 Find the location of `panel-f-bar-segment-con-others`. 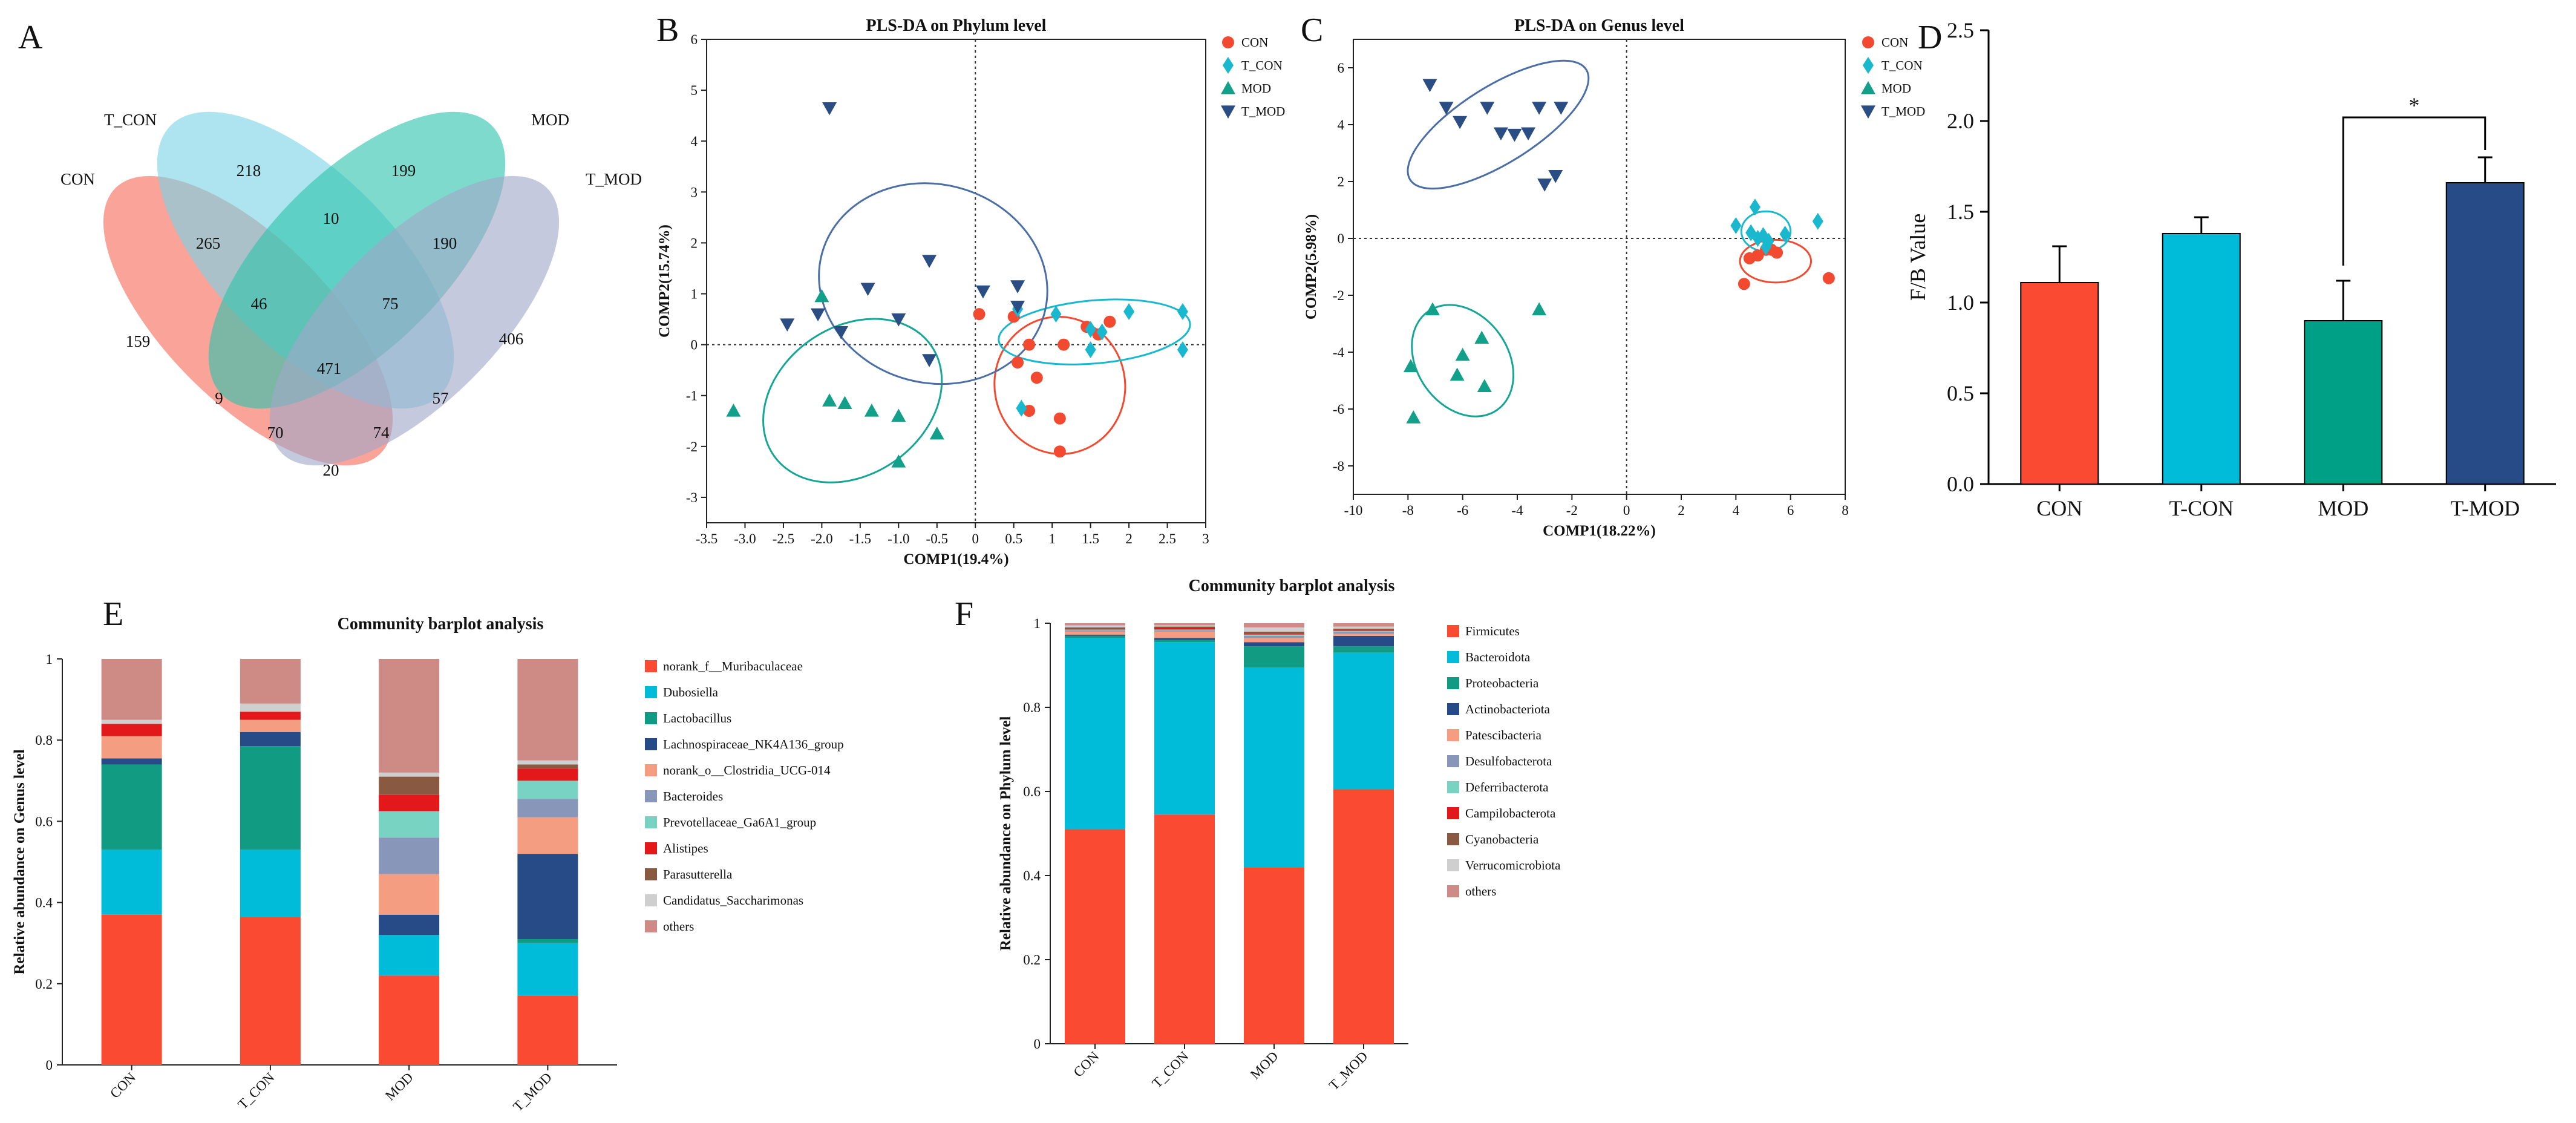

panel-f-bar-segment-con-others is located at coordinates (1095, 624).